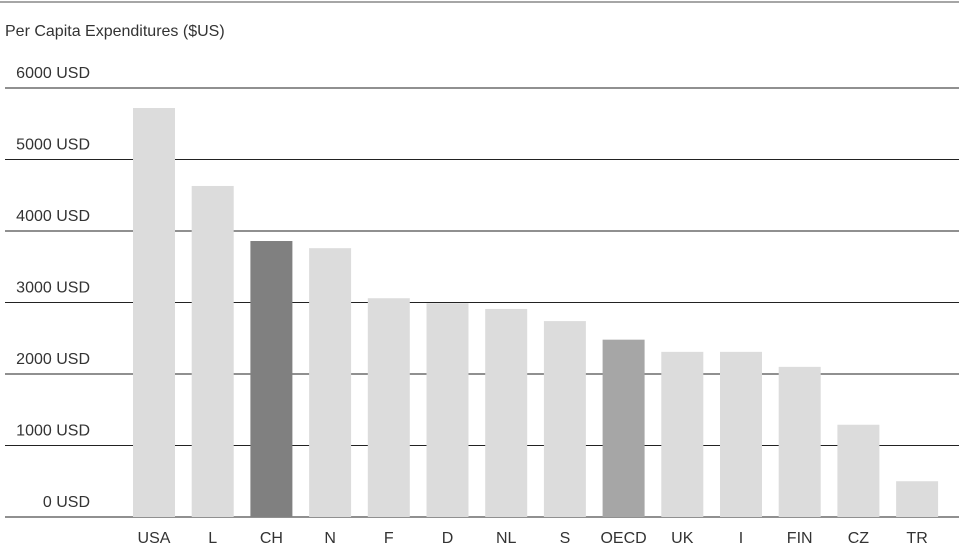  What do you see at coordinates (916, 538) in the screenshot?
I see `x-tick-label: TR` at bounding box center [916, 538].